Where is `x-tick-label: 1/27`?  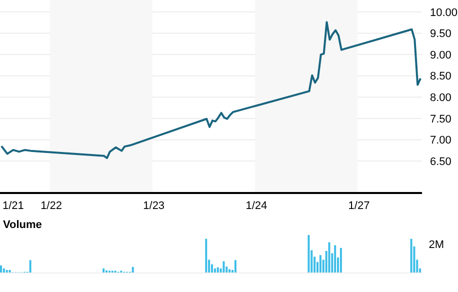
x-tick-label: 1/27 is located at coordinates (359, 206).